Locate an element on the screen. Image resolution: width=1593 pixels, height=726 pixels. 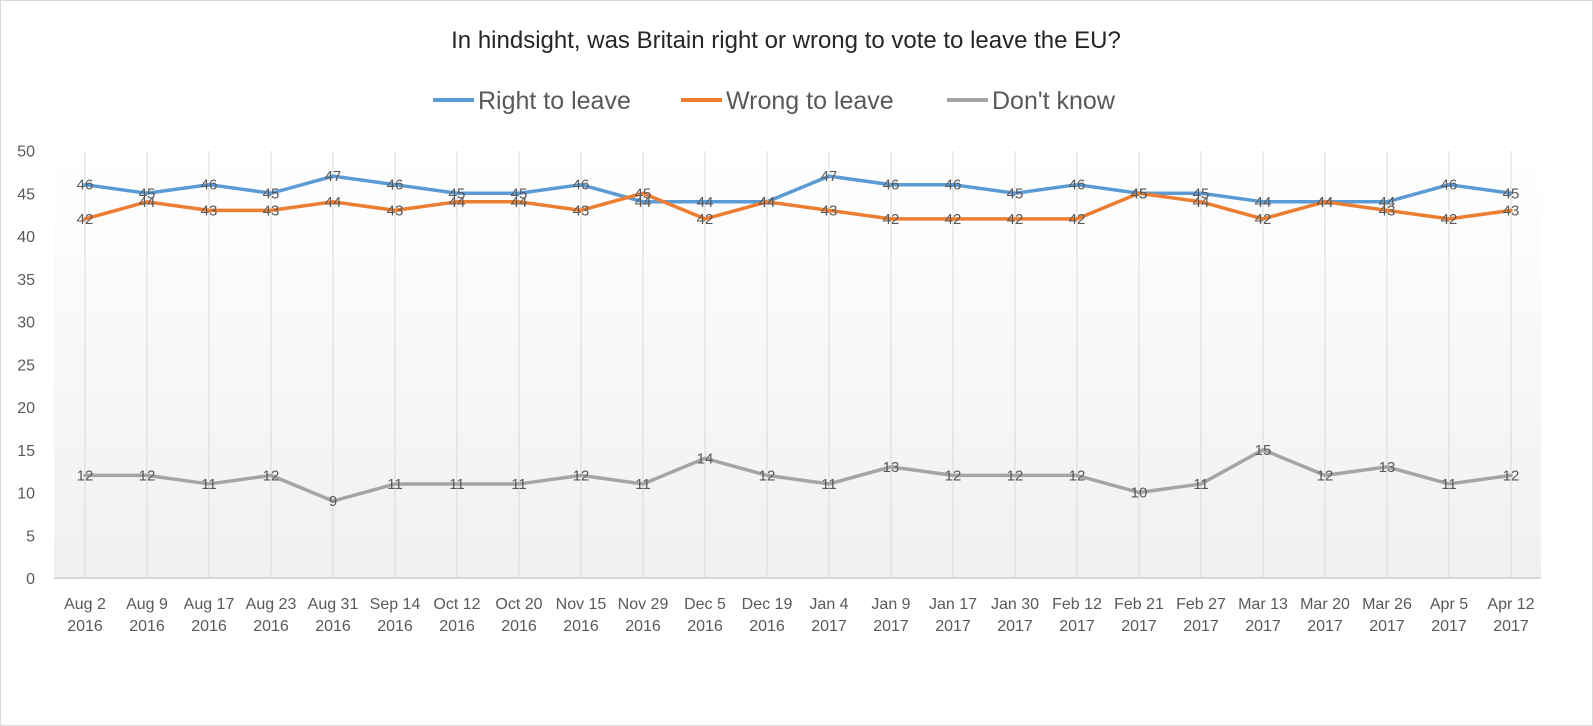
x-tick-label: Aug 17 2016 is located at coordinates (209, 615).